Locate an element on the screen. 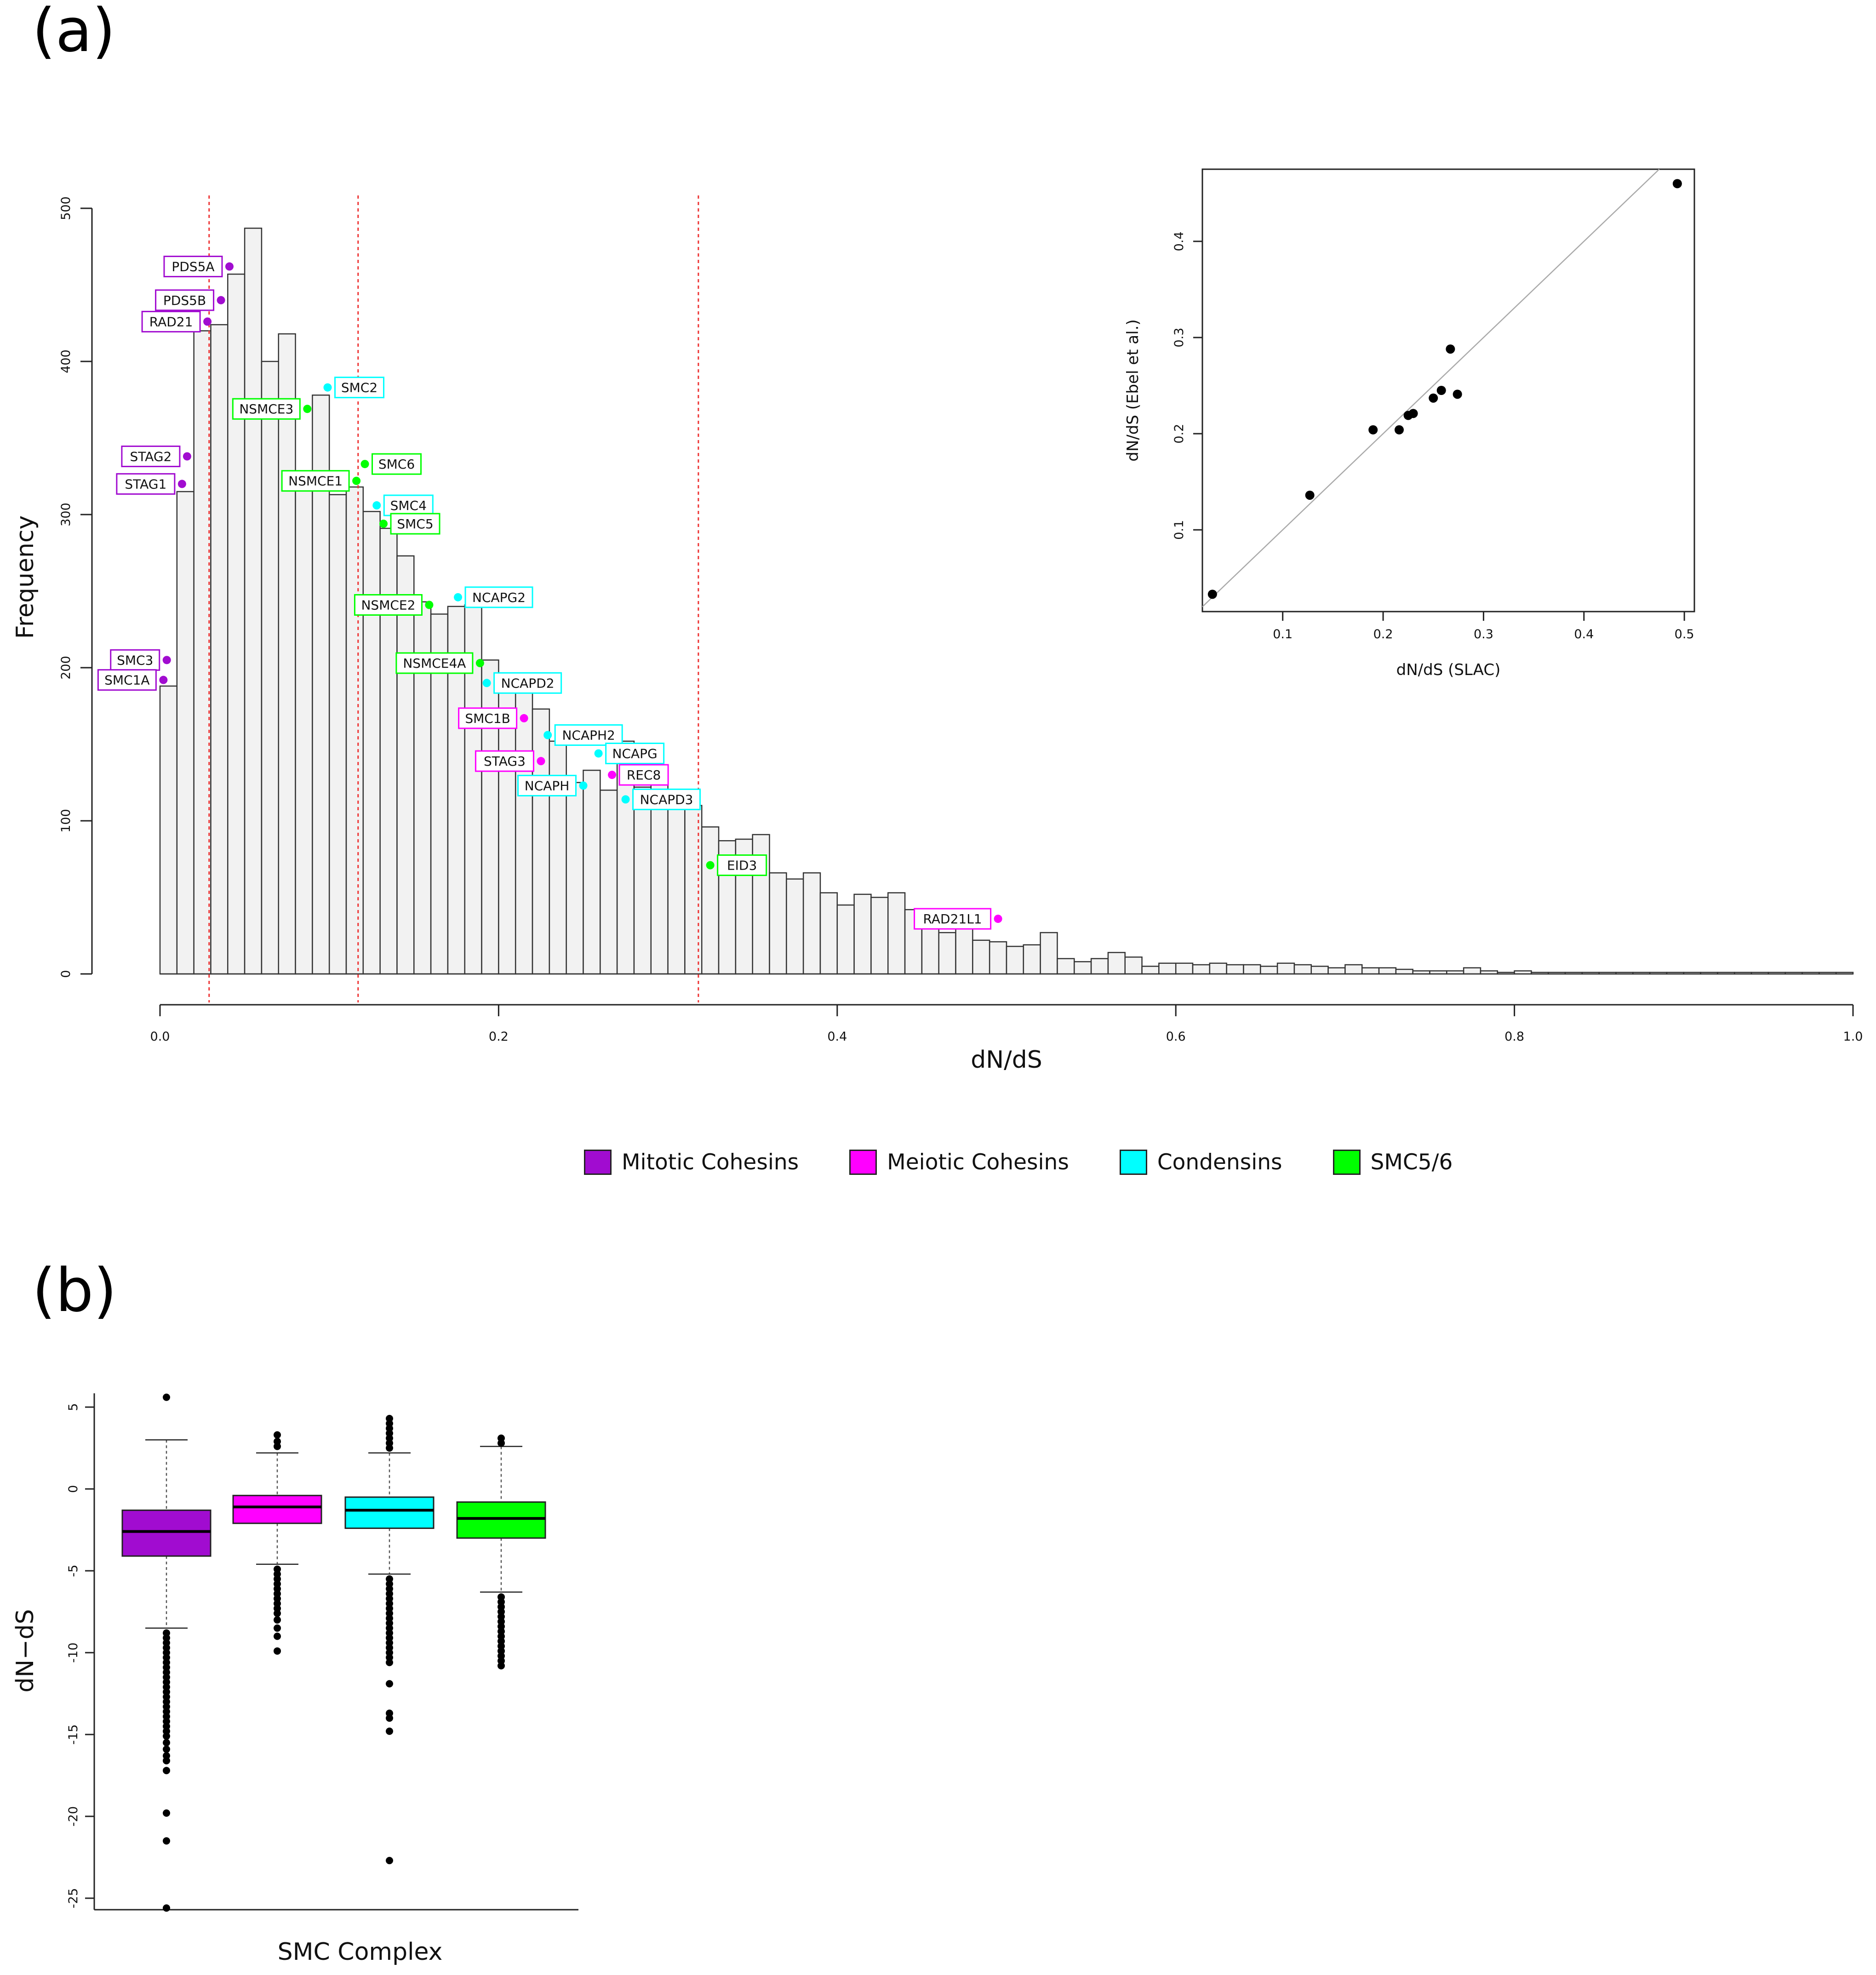 The image size is (1876, 1975). y-tick-label: 0 is located at coordinates (66, 974).